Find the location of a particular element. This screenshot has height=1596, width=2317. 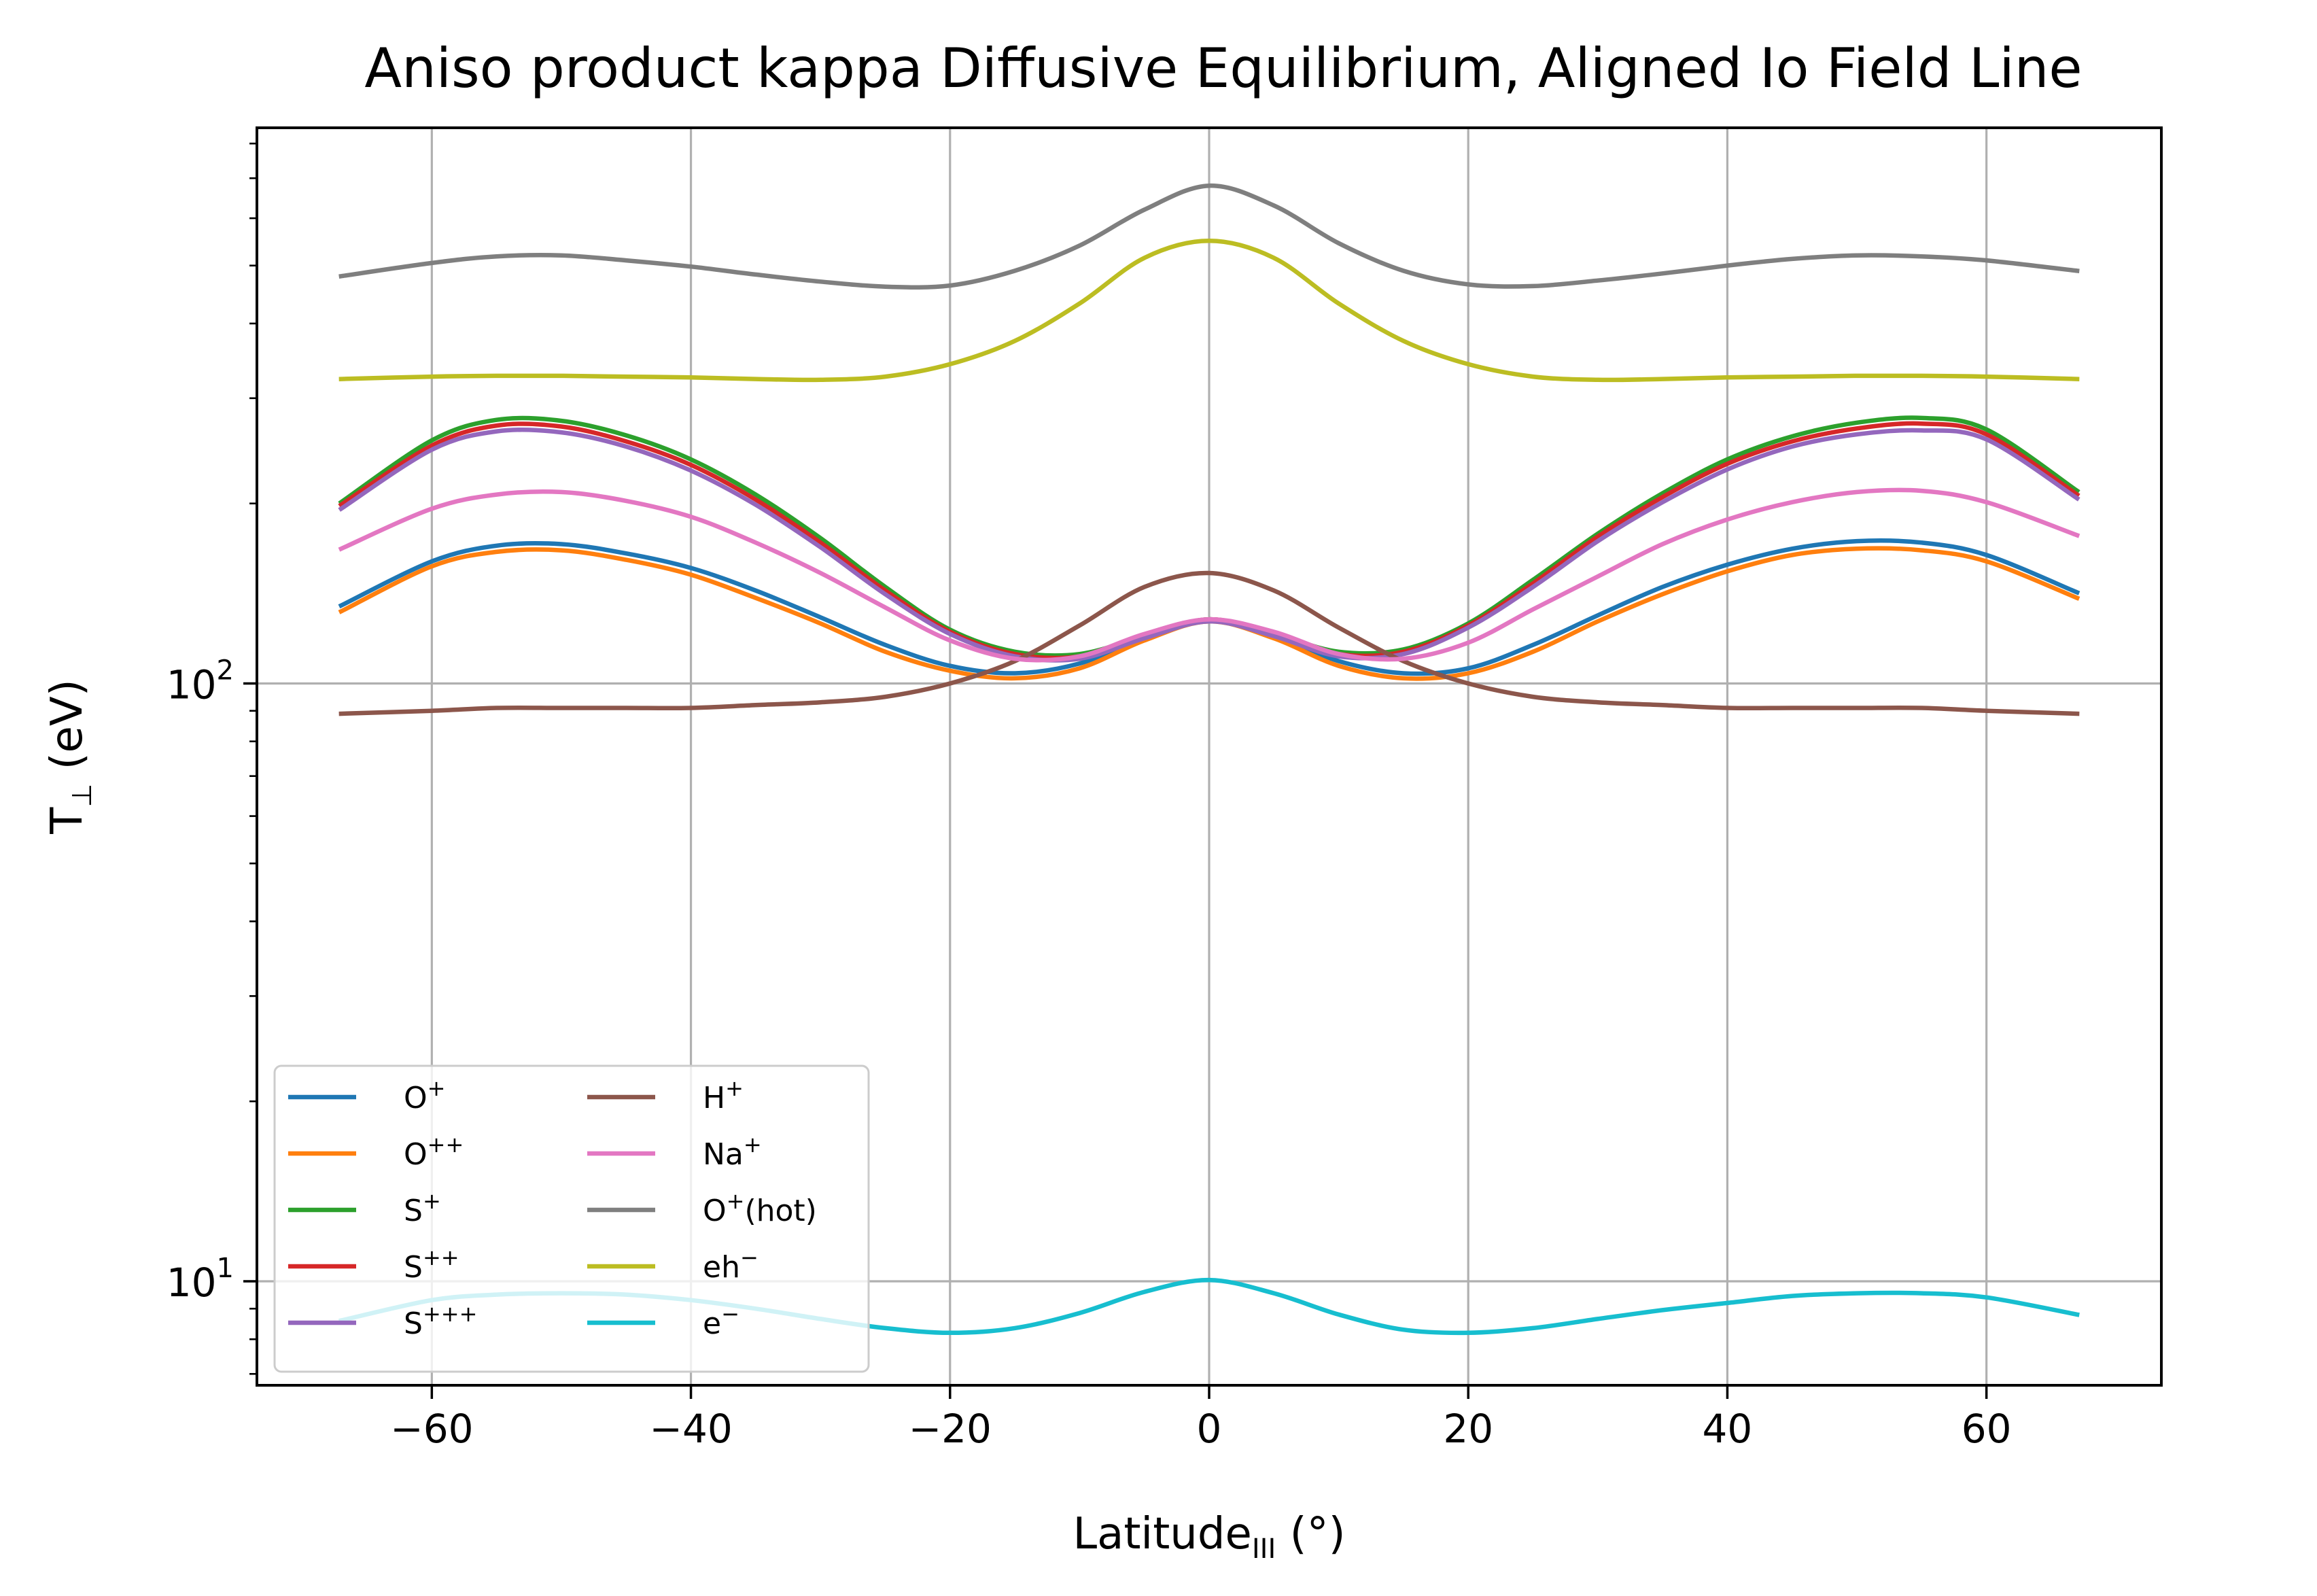

legend-label: S+ is located at coordinates (423, 1208).